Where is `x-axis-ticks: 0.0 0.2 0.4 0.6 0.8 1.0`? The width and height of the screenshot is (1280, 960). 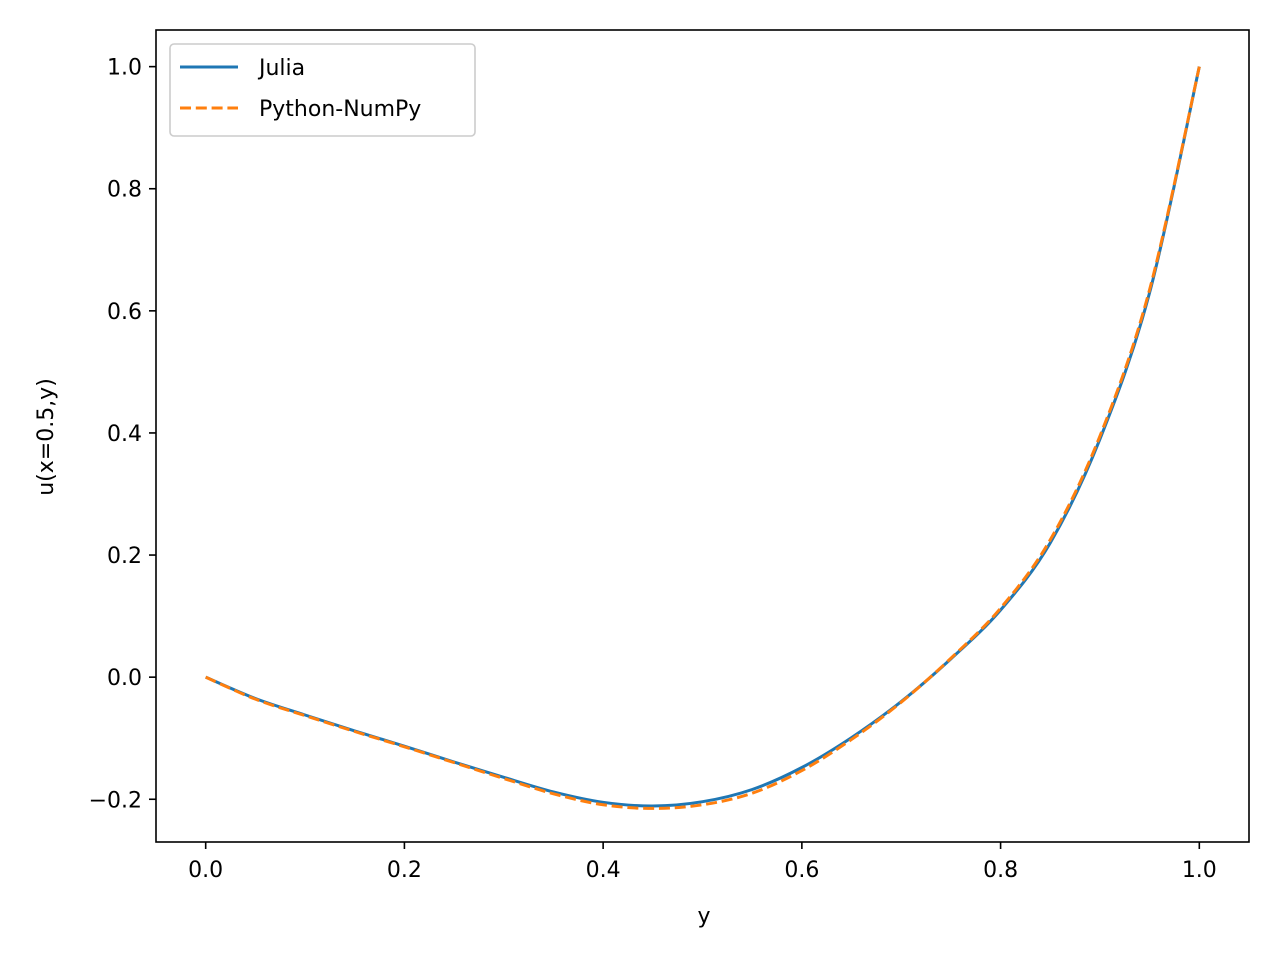 x-axis-ticks: 0.0 0.2 0.4 0.6 0.8 1.0 is located at coordinates (702, 862).